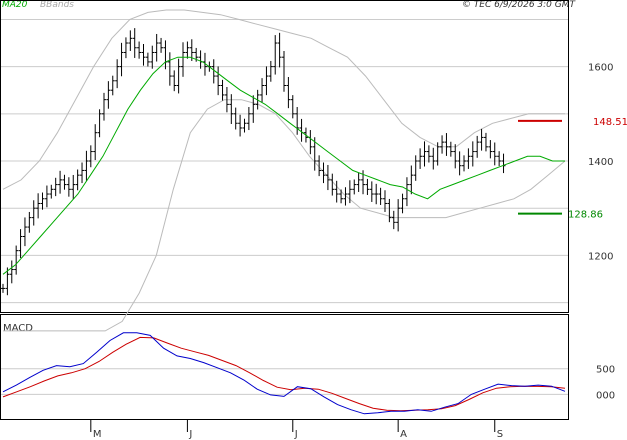 Image resolution: width=627 pixels, height=440 pixels. I want to click on price-y-tick-label: 1400, so click(600, 162).